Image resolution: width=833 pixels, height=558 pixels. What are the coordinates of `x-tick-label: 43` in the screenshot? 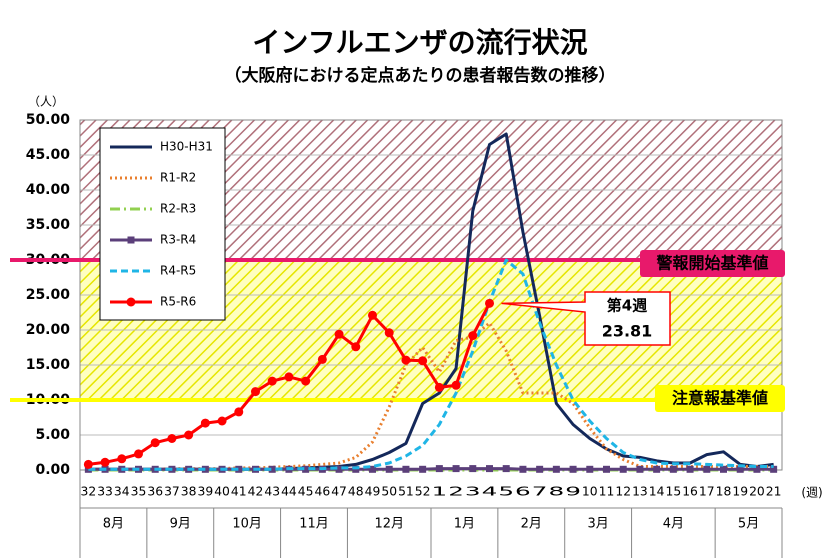 It's located at (272, 491).